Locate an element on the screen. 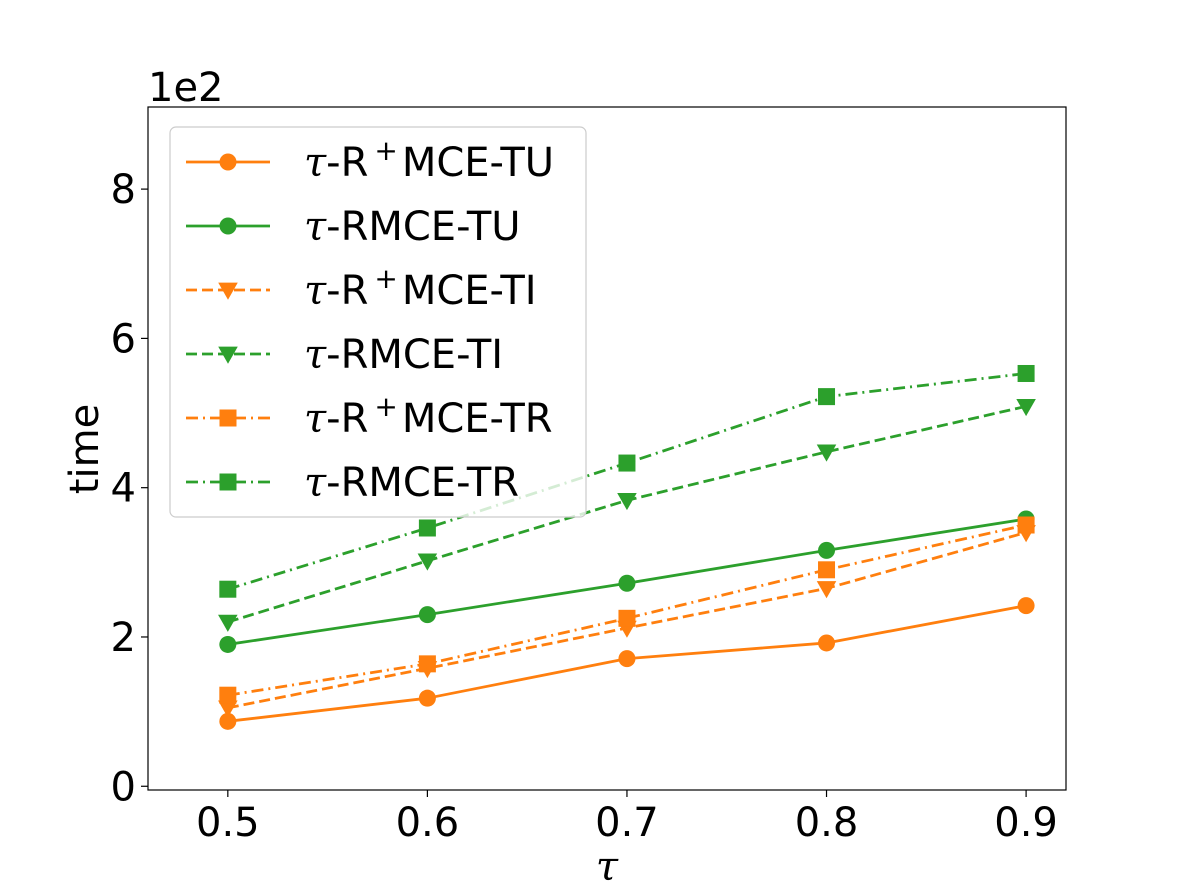 The image size is (1184, 888). y-tick-label: 4 is located at coordinates (123, 489).